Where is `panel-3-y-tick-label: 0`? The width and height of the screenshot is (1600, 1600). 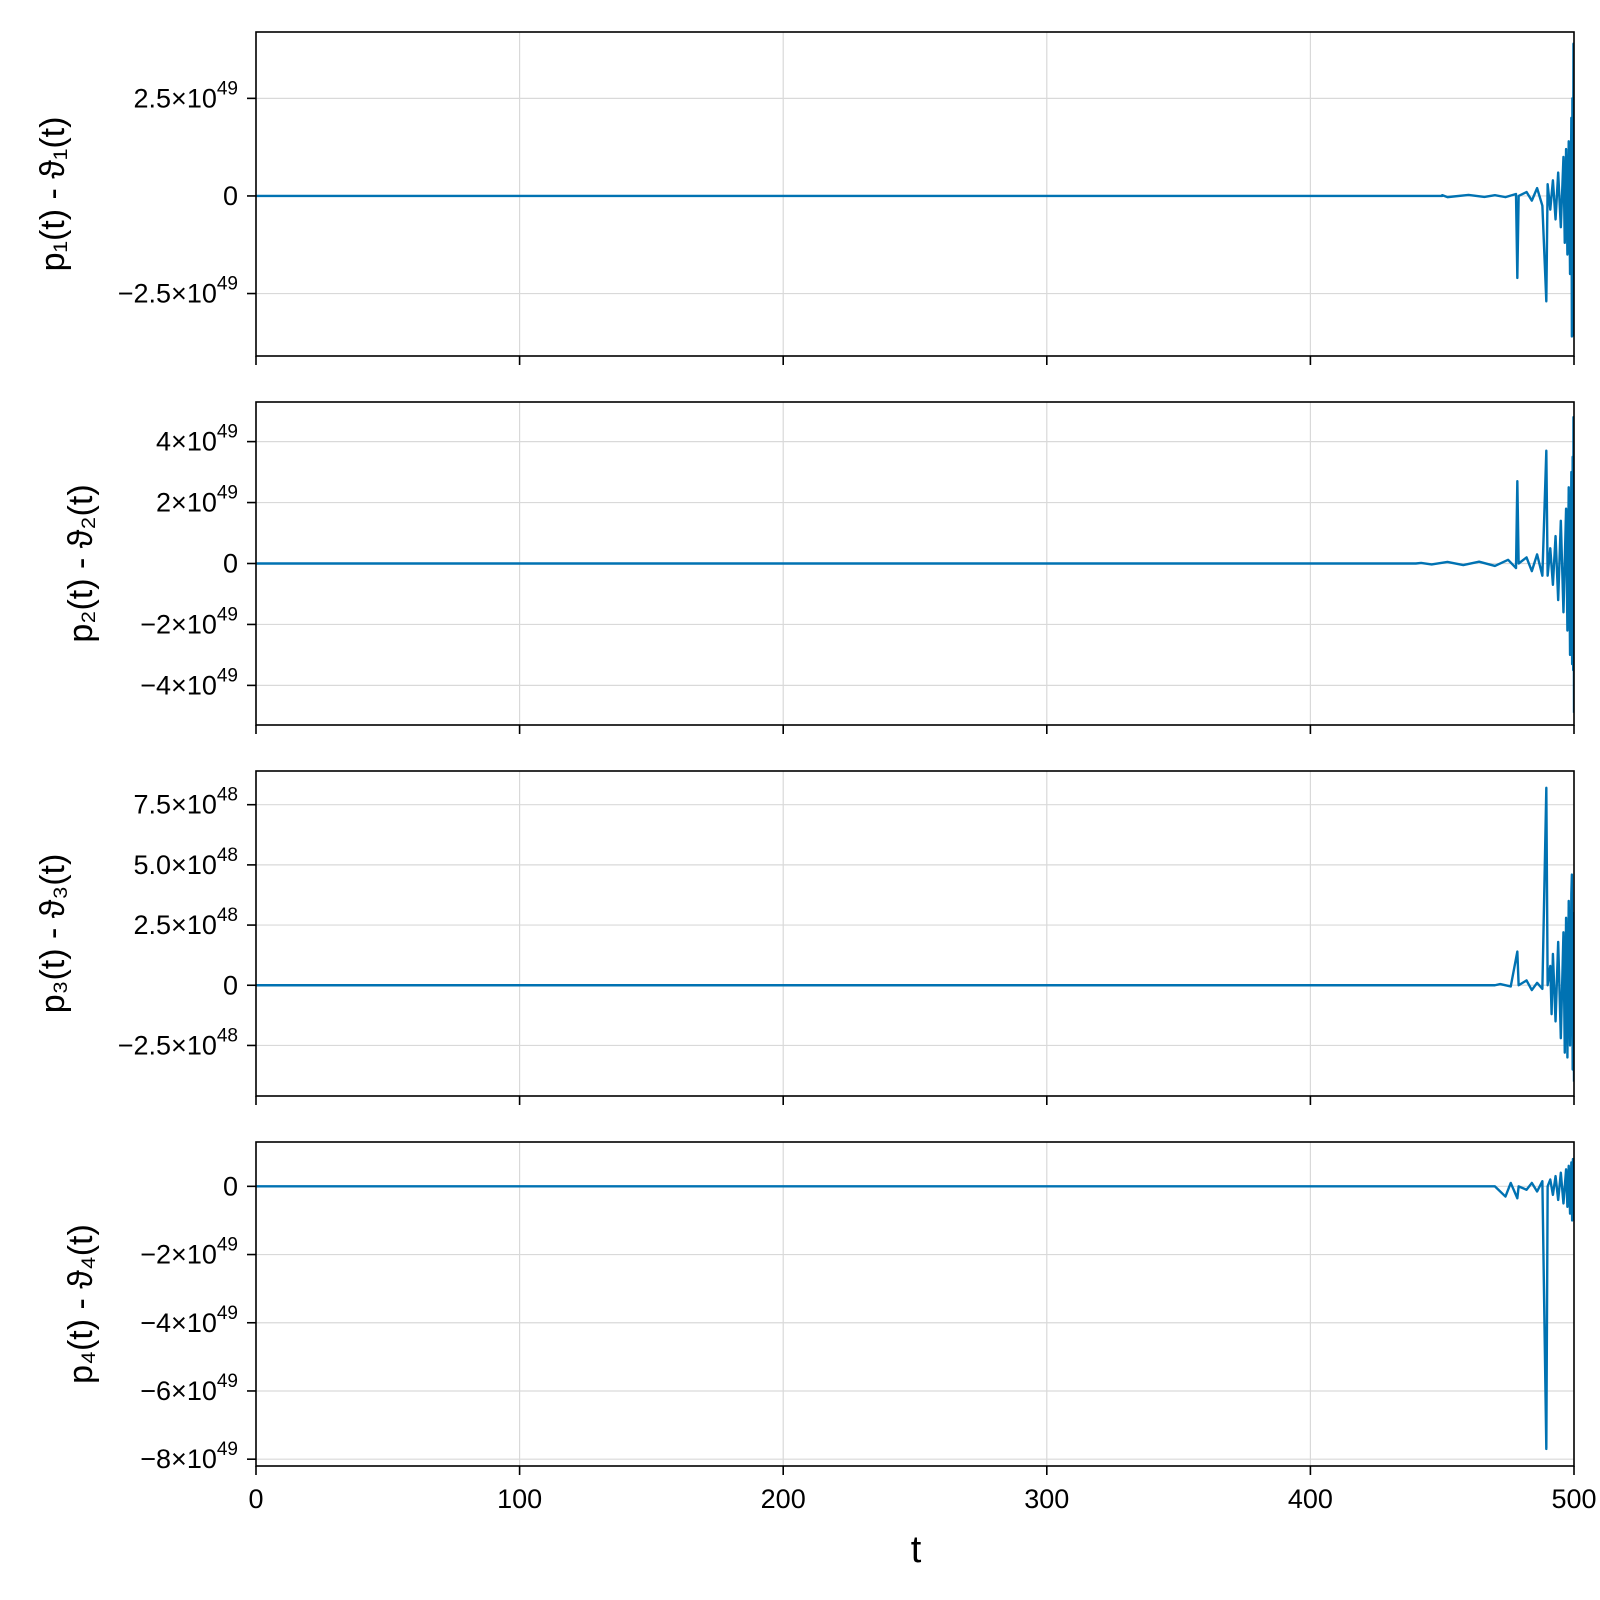 panel-3-y-tick-label: 0 is located at coordinates (230, 985).